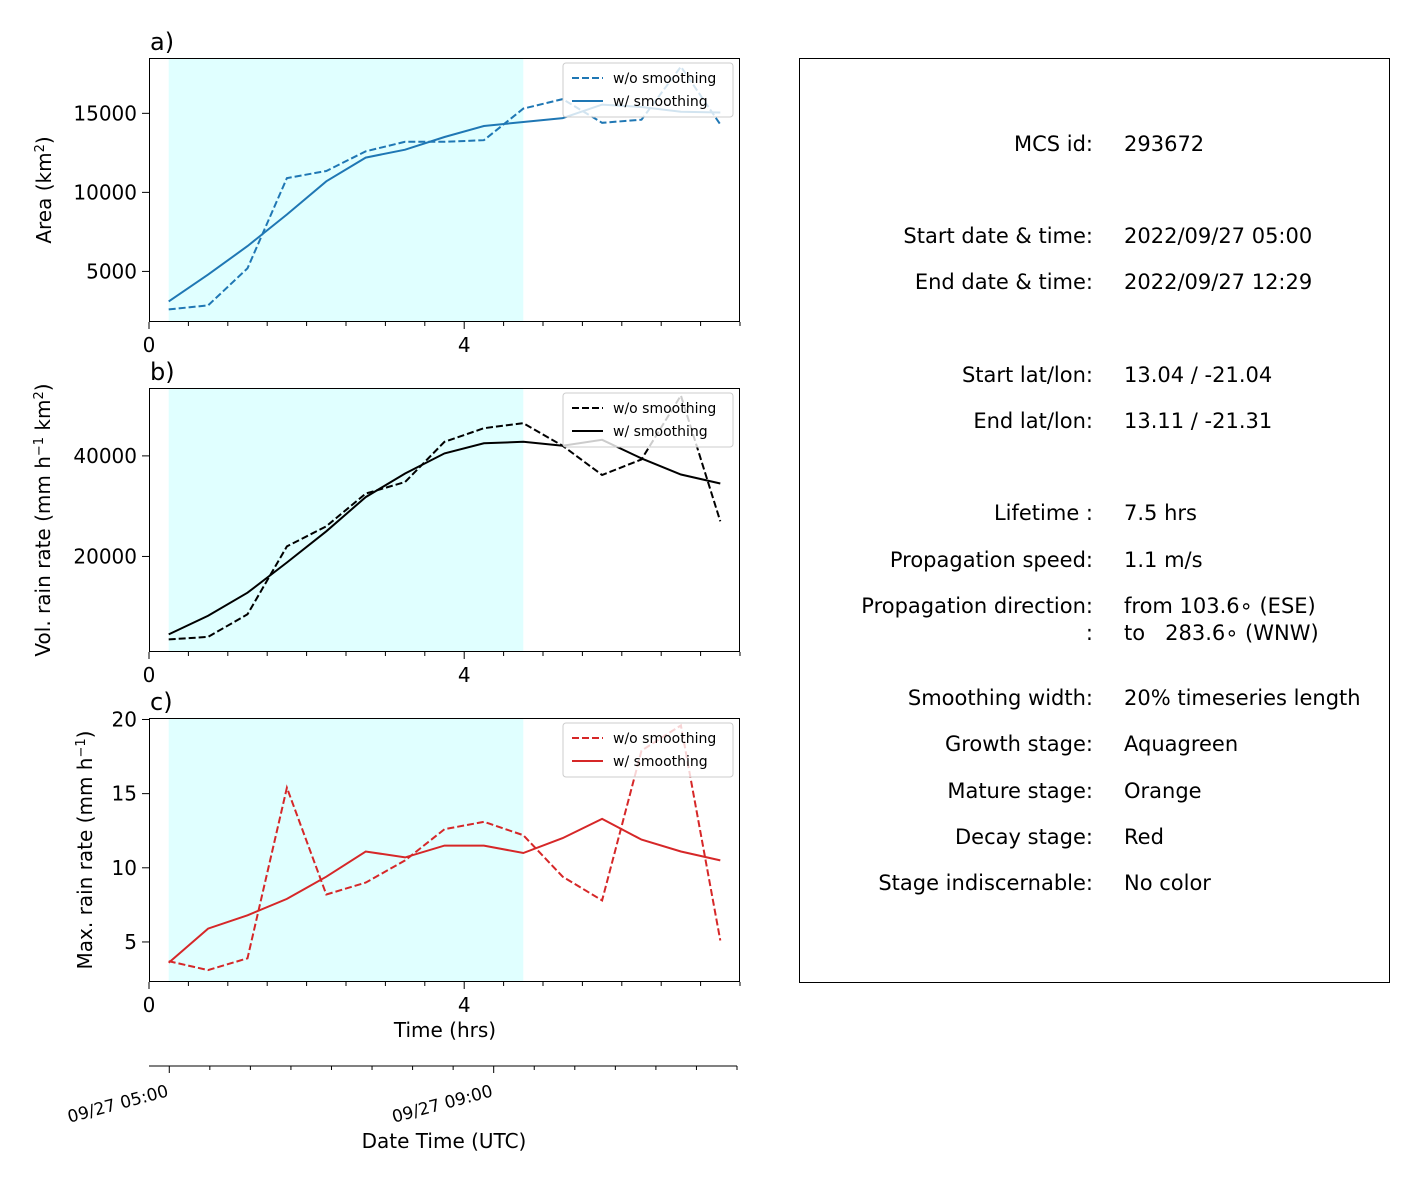 This screenshot has width=1419, height=1181. Describe the element at coordinates (1218, 236) in the screenshot. I see `info-value: 2022/09/27 05:00` at that location.